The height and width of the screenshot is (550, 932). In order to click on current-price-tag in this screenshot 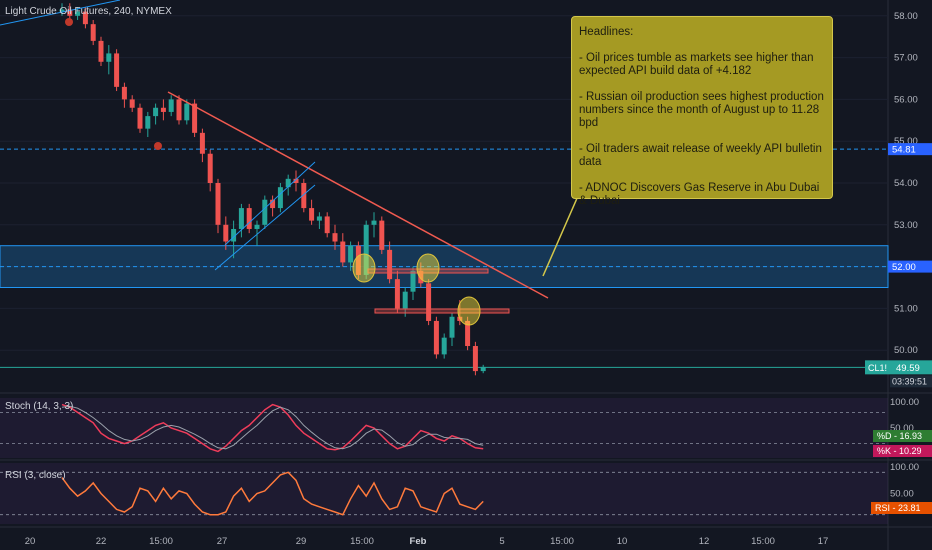, I will do `click(898, 367)`.